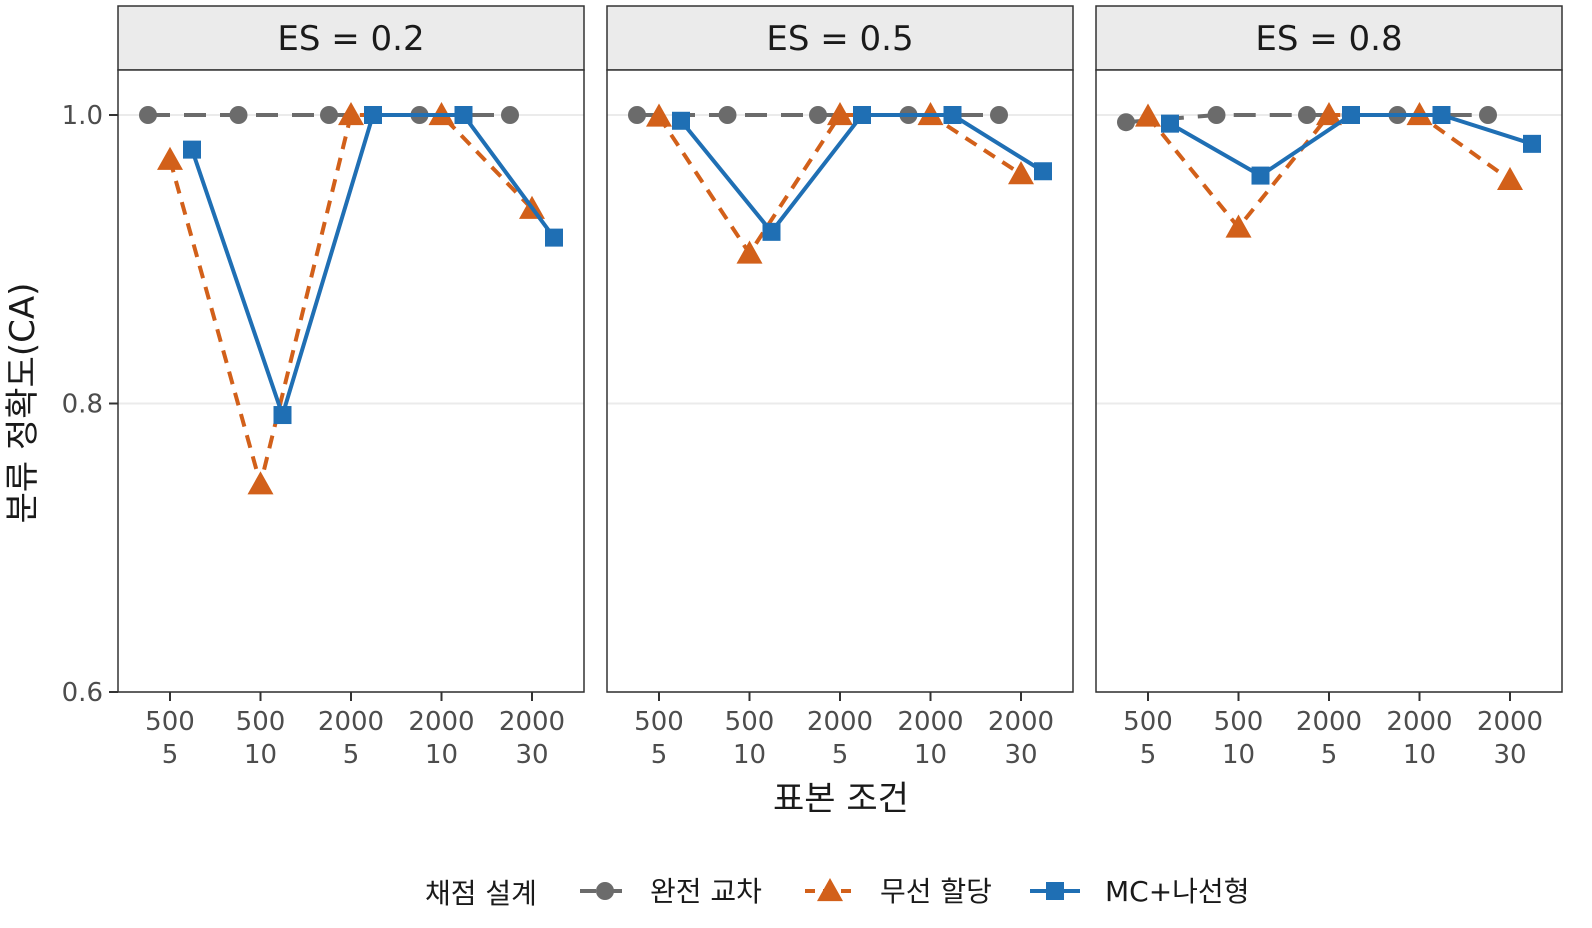 The height and width of the screenshot is (928, 1592). Describe the element at coordinates (82, 116) in the screenshot. I see `y-tick-label: 1.0` at that location.